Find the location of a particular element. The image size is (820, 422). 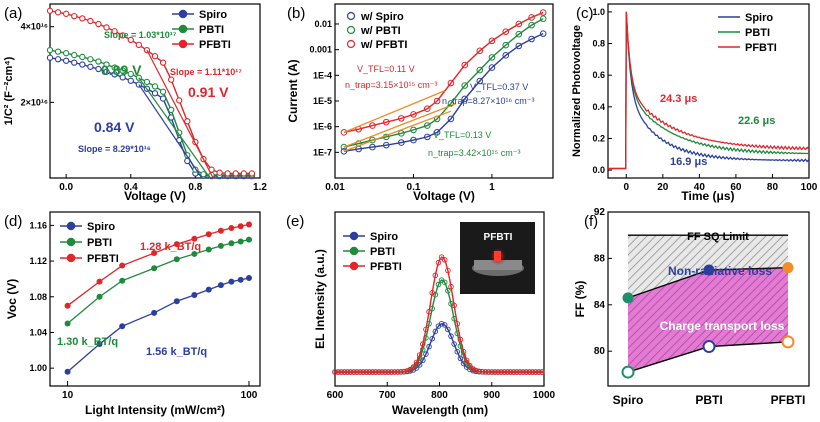

annotation-d-n-spiro: 1.56 k_BT/q is located at coordinates (176, 352).